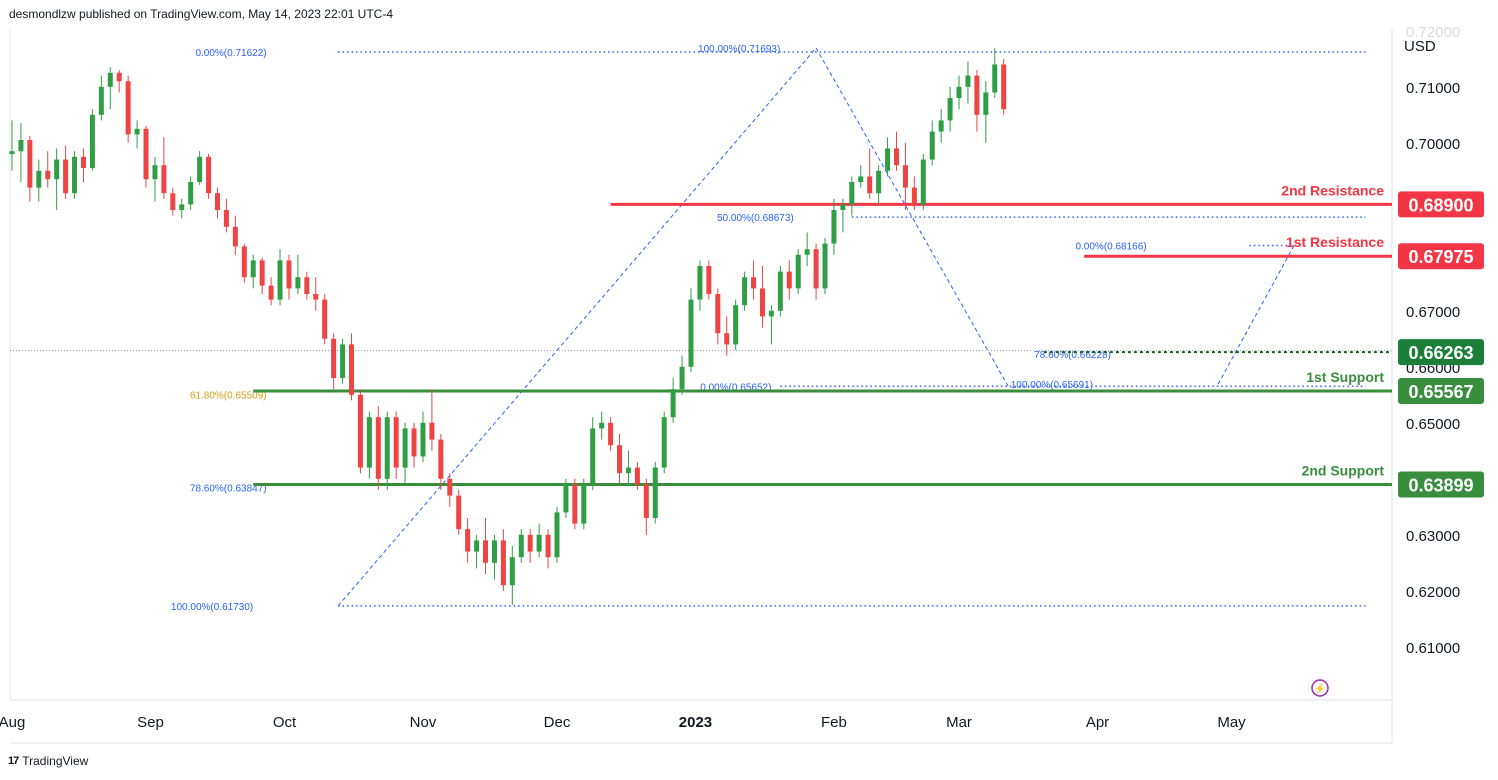 The image size is (1498, 780). Describe the element at coordinates (1072, 355) in the screenshot. I see `fib-level-label: 78.60%(0.66228)` at that location.